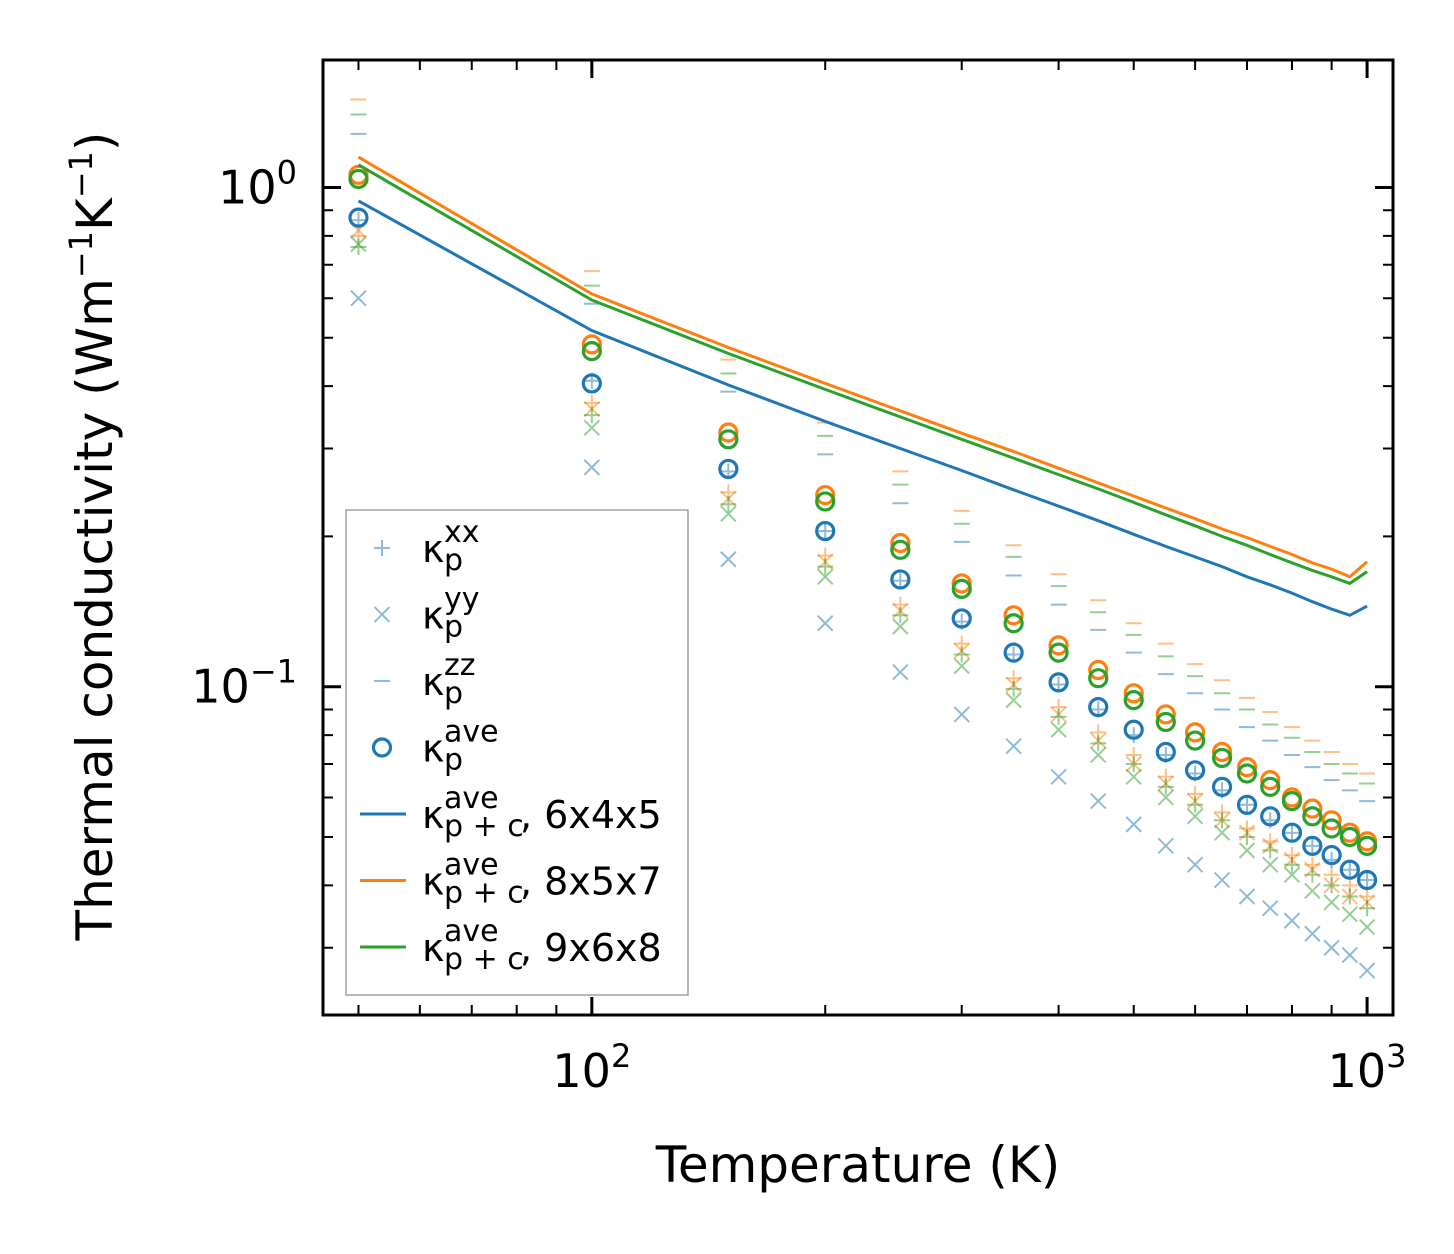 This screenshot has height=1254, width=1454. I want to click on y-tick-label-1: 100, so click(257, 183).